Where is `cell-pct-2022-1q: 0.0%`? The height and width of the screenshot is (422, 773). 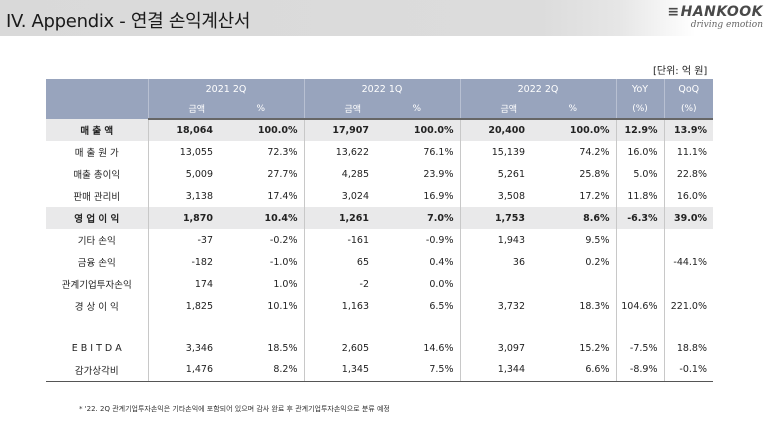 cell-pct-2022-1q: 0.0% is located at coordinates (441, 284).